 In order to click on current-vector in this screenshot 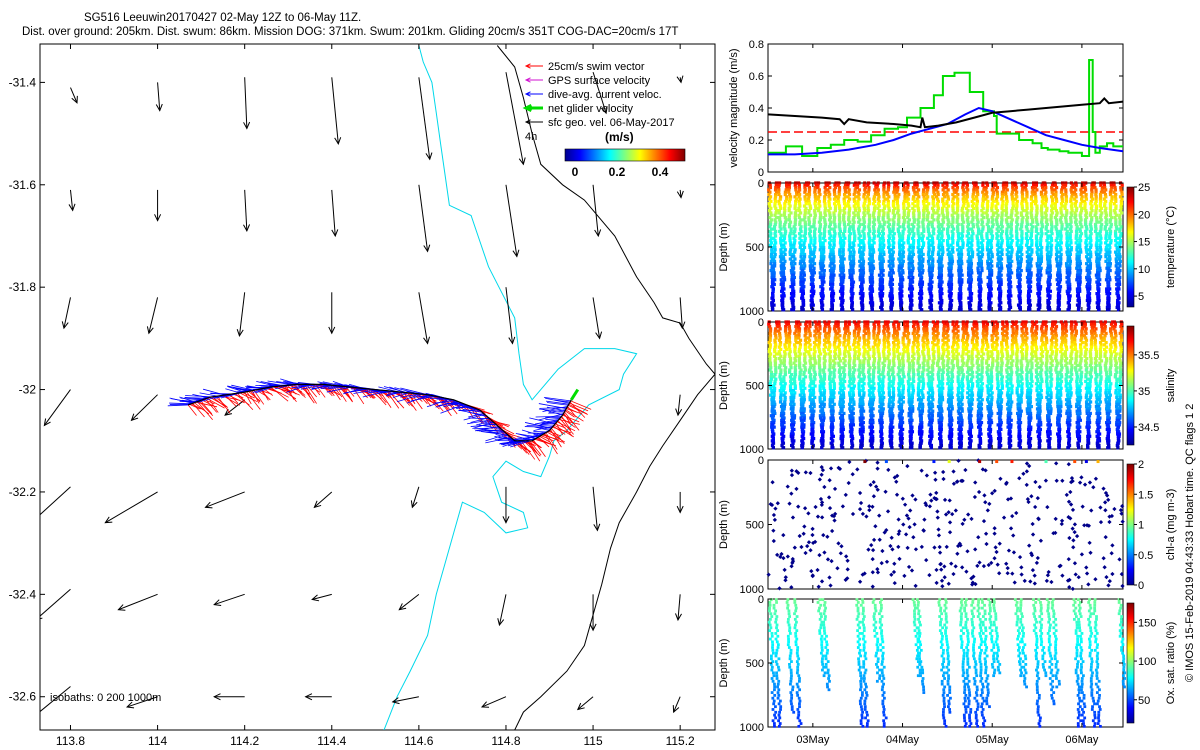, I will do `click(541, 433)`.